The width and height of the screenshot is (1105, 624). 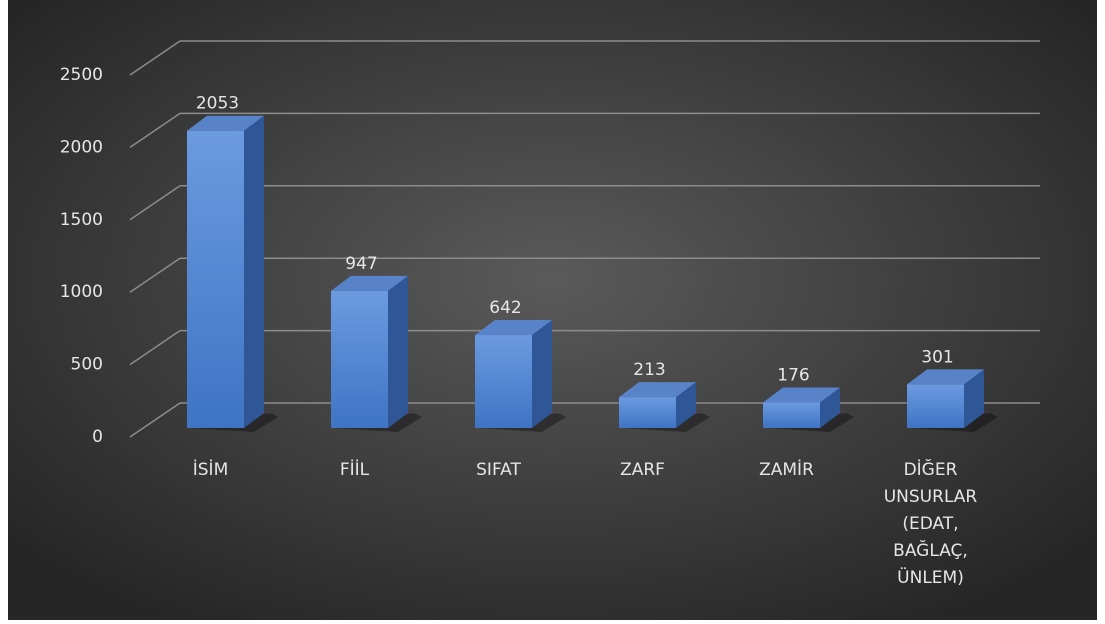 What do you see at coordinates (87, 365) in the screenshot?
I see `y-tick-label: 500` at bounding box center [87, 365].